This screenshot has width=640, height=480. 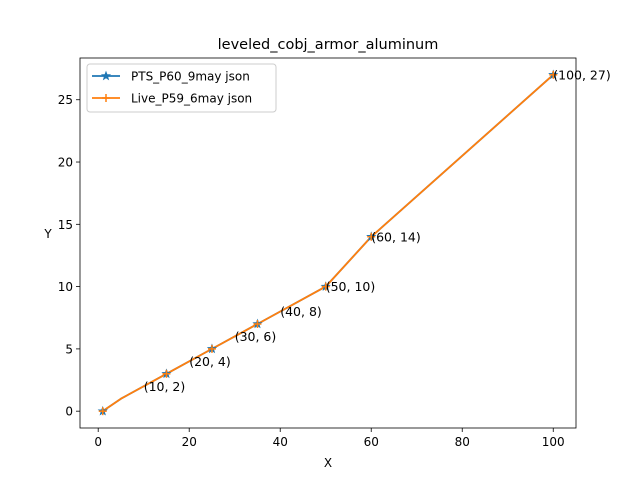 What do you see at coordinates (189, 442) in the screenshot?
I see `x-tick-label: 20` at bounding box center [189, 442].